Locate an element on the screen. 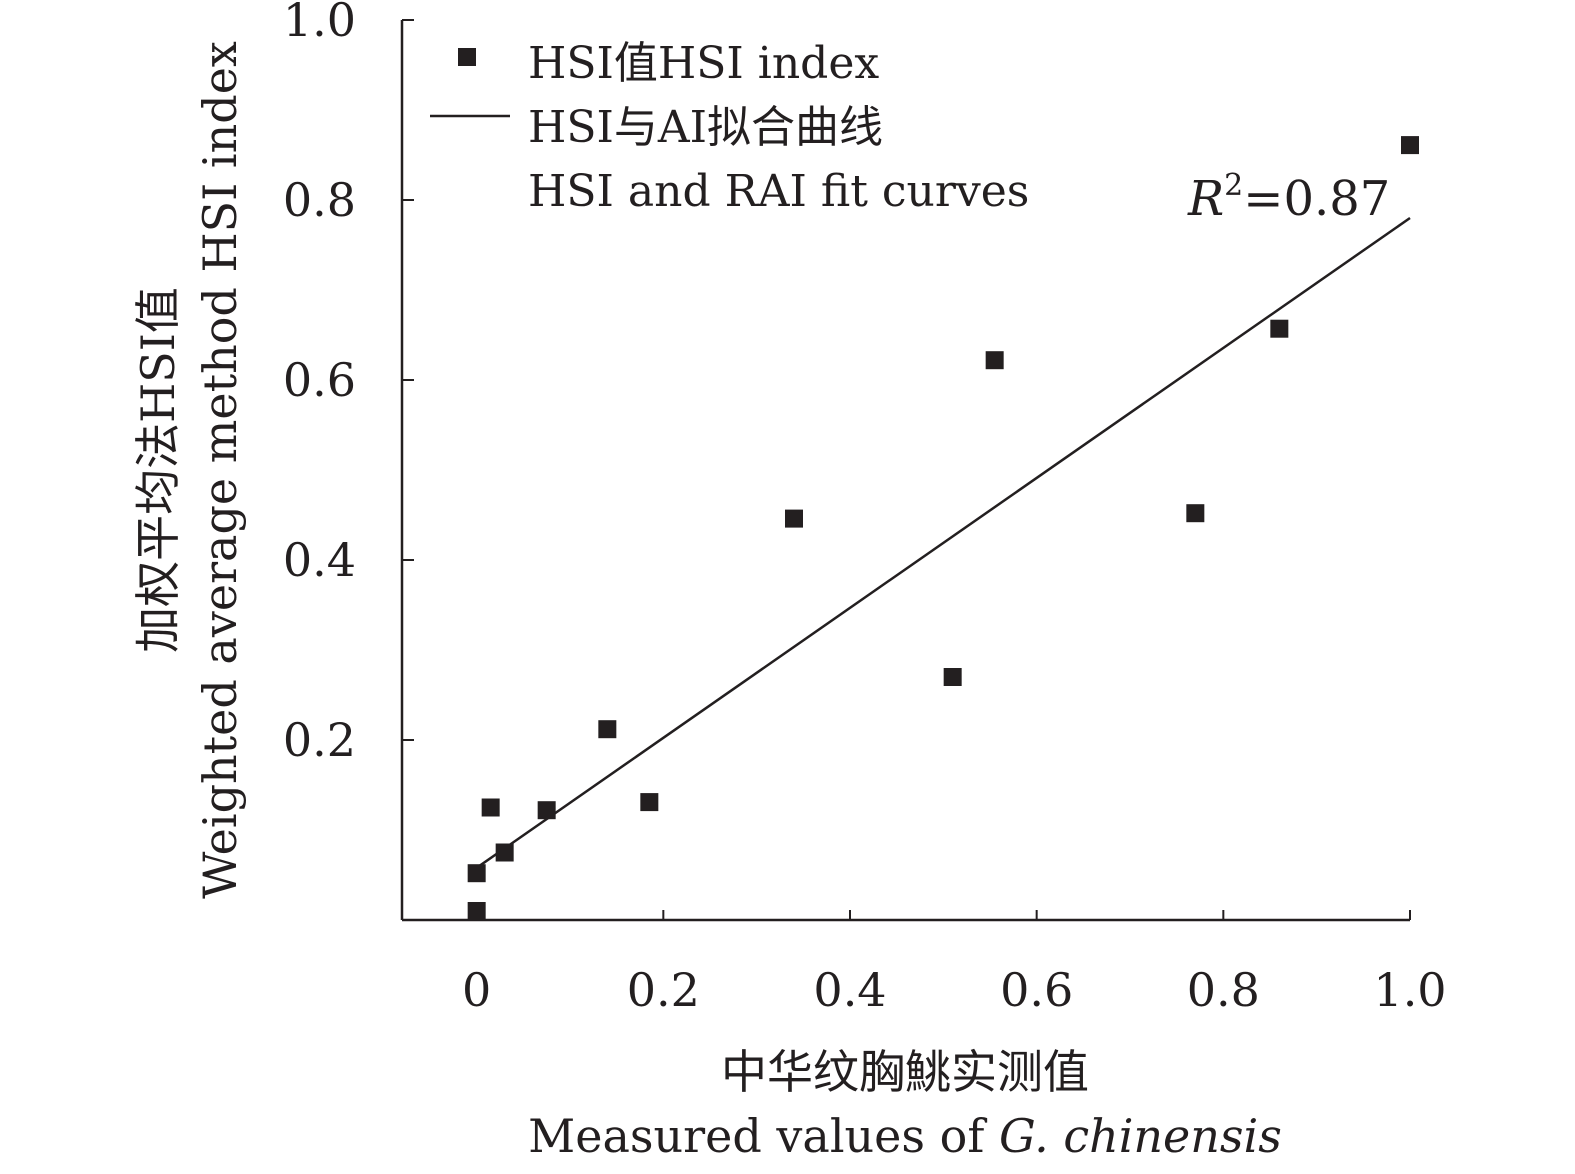  x-tick-label: 0.8 is located at coordinates (1223, 990).